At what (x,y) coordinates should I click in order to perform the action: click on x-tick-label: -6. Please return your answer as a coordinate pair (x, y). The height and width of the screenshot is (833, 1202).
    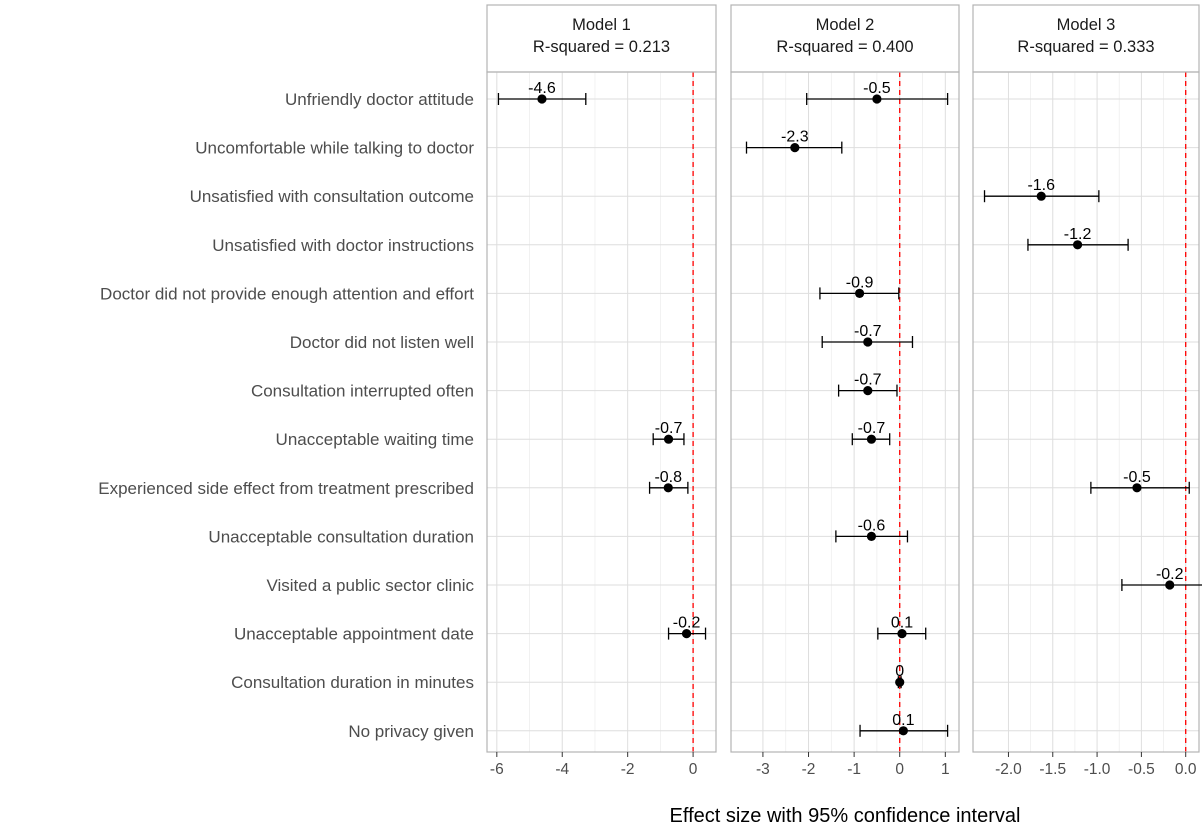
    Looking at the image, I should click on (497, 769).